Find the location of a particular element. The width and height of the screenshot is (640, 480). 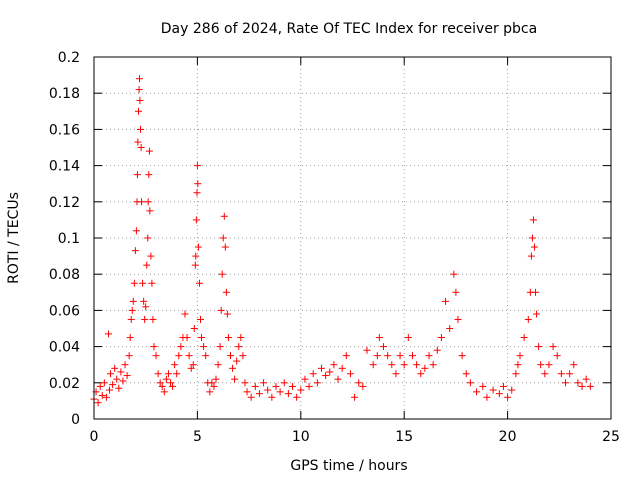

x-tick-label: 0 is located at coordinates (94, 437).